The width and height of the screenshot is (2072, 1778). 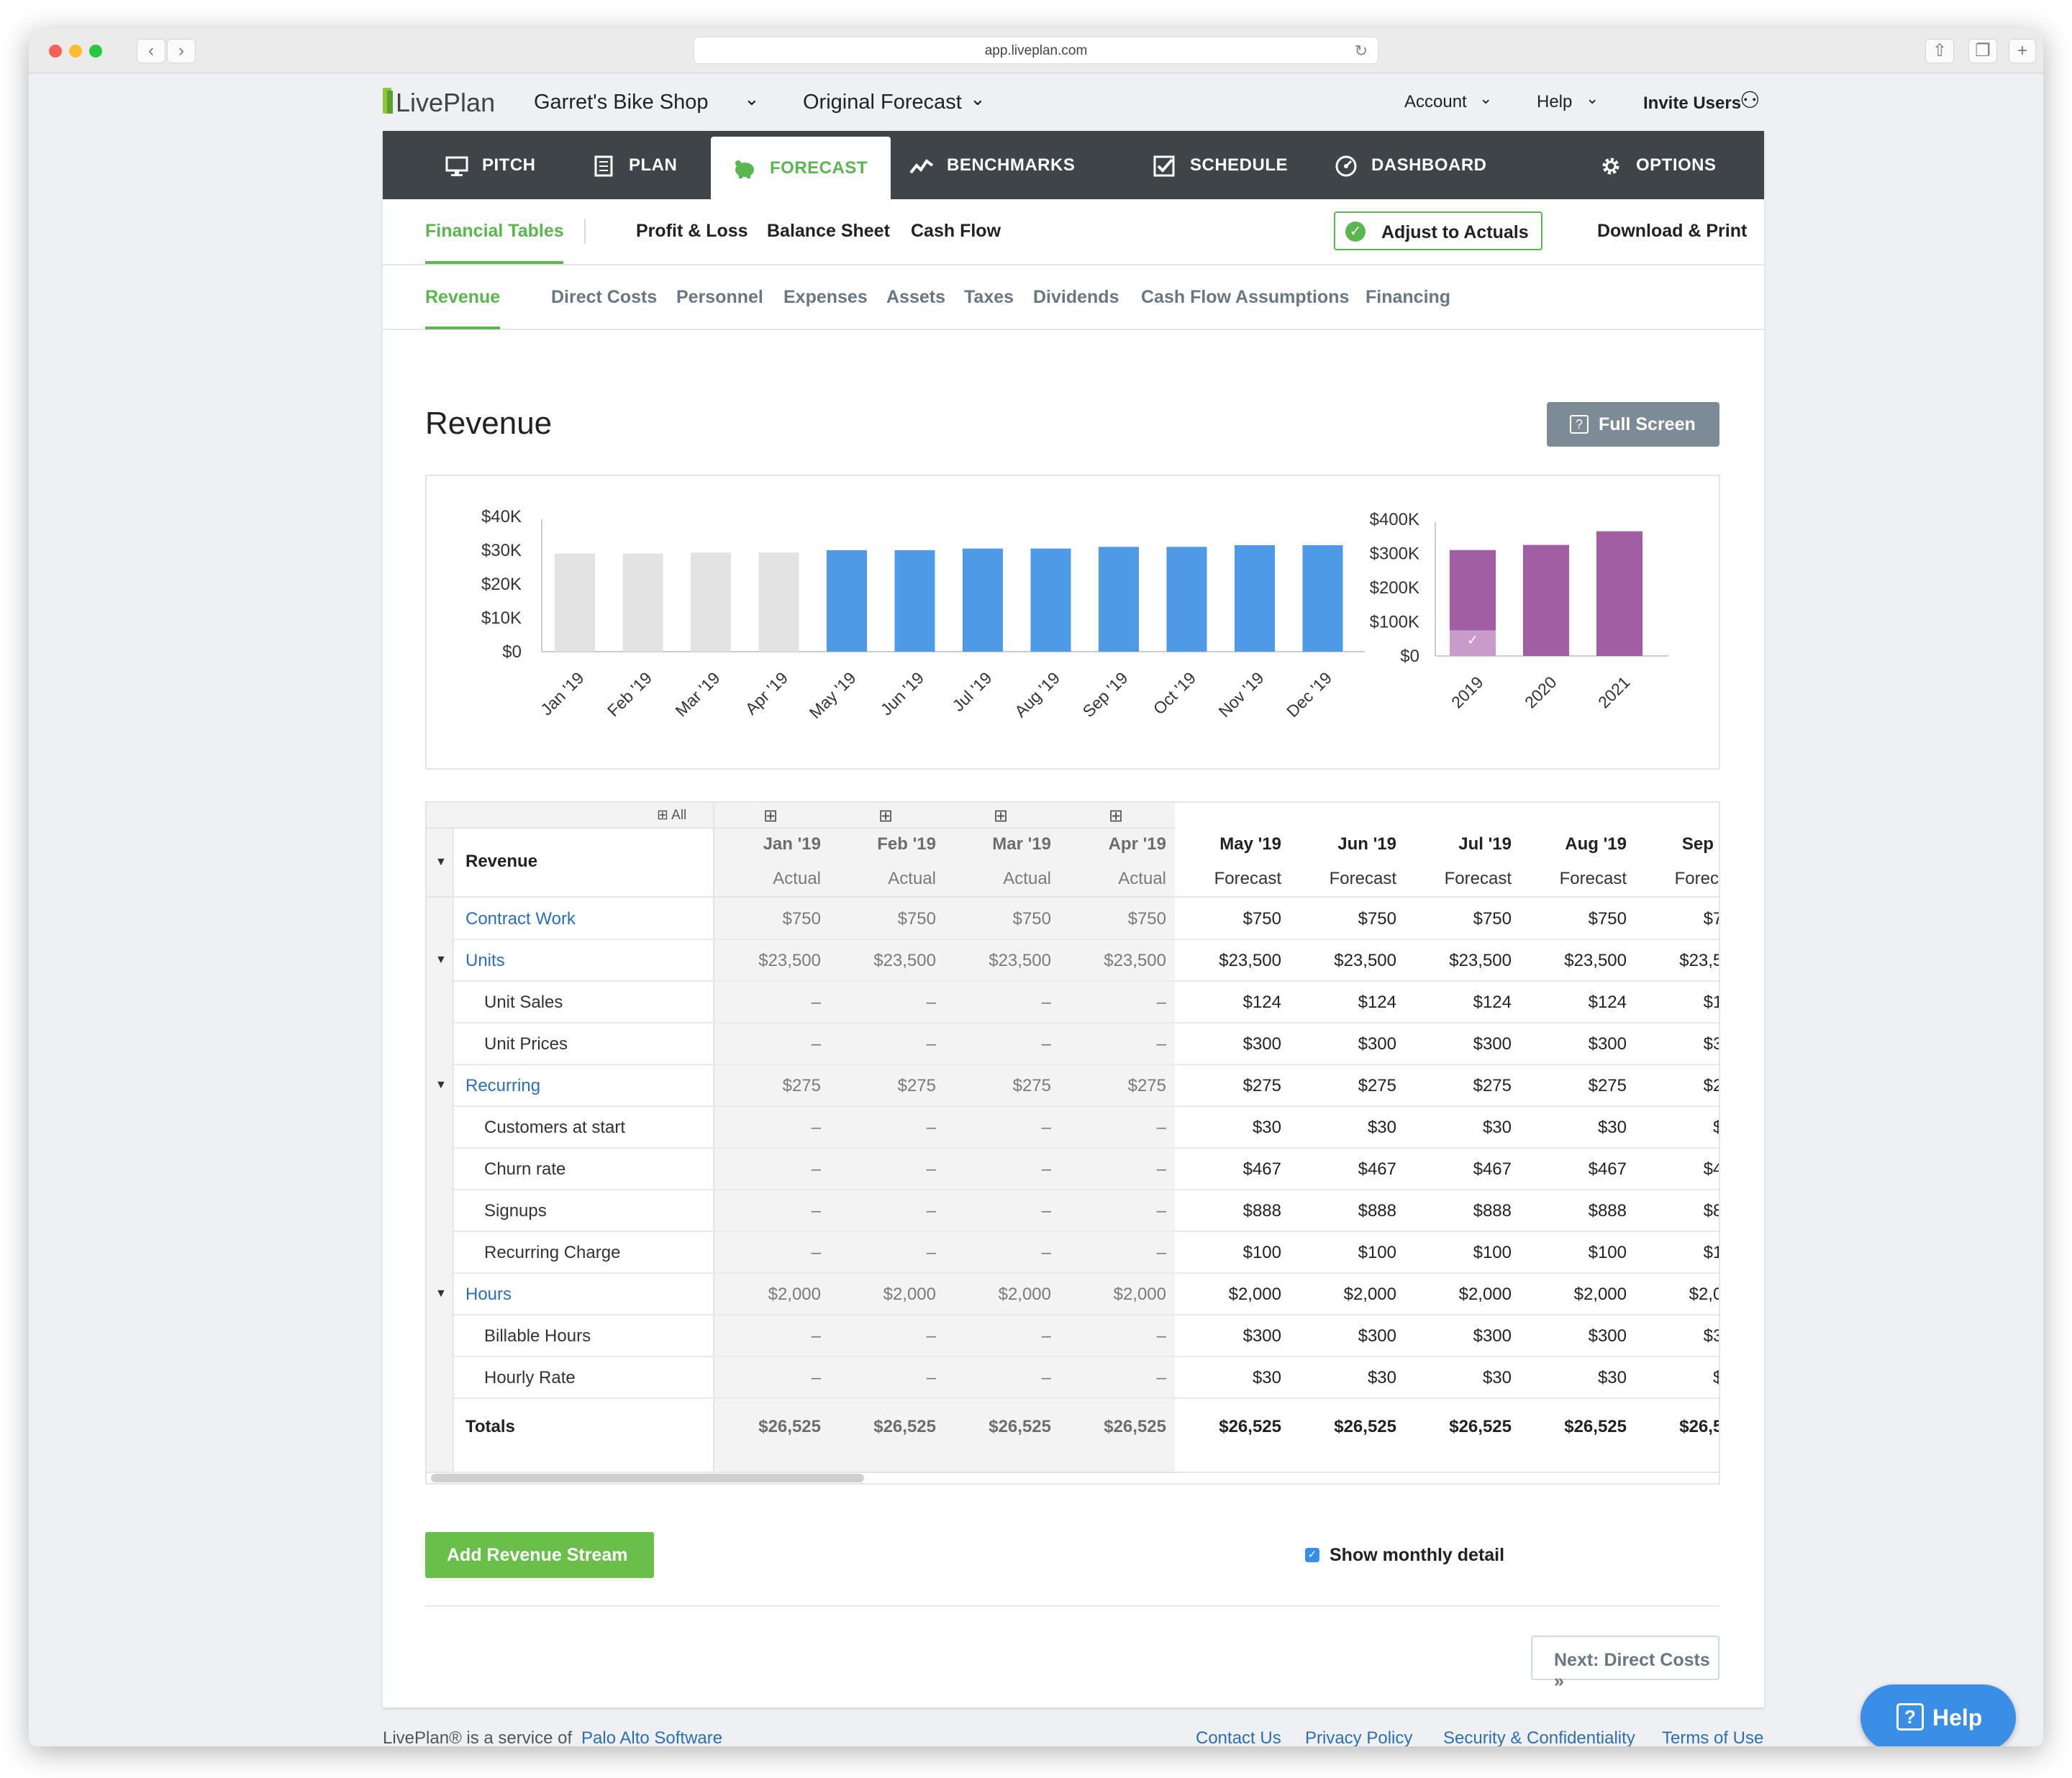 What do you see at coordinates (1245, 297) in the screenshot?
I see `section-cash-flow-assumptions: Cash Flow Assumptions` at bounding box center [1245, 297].